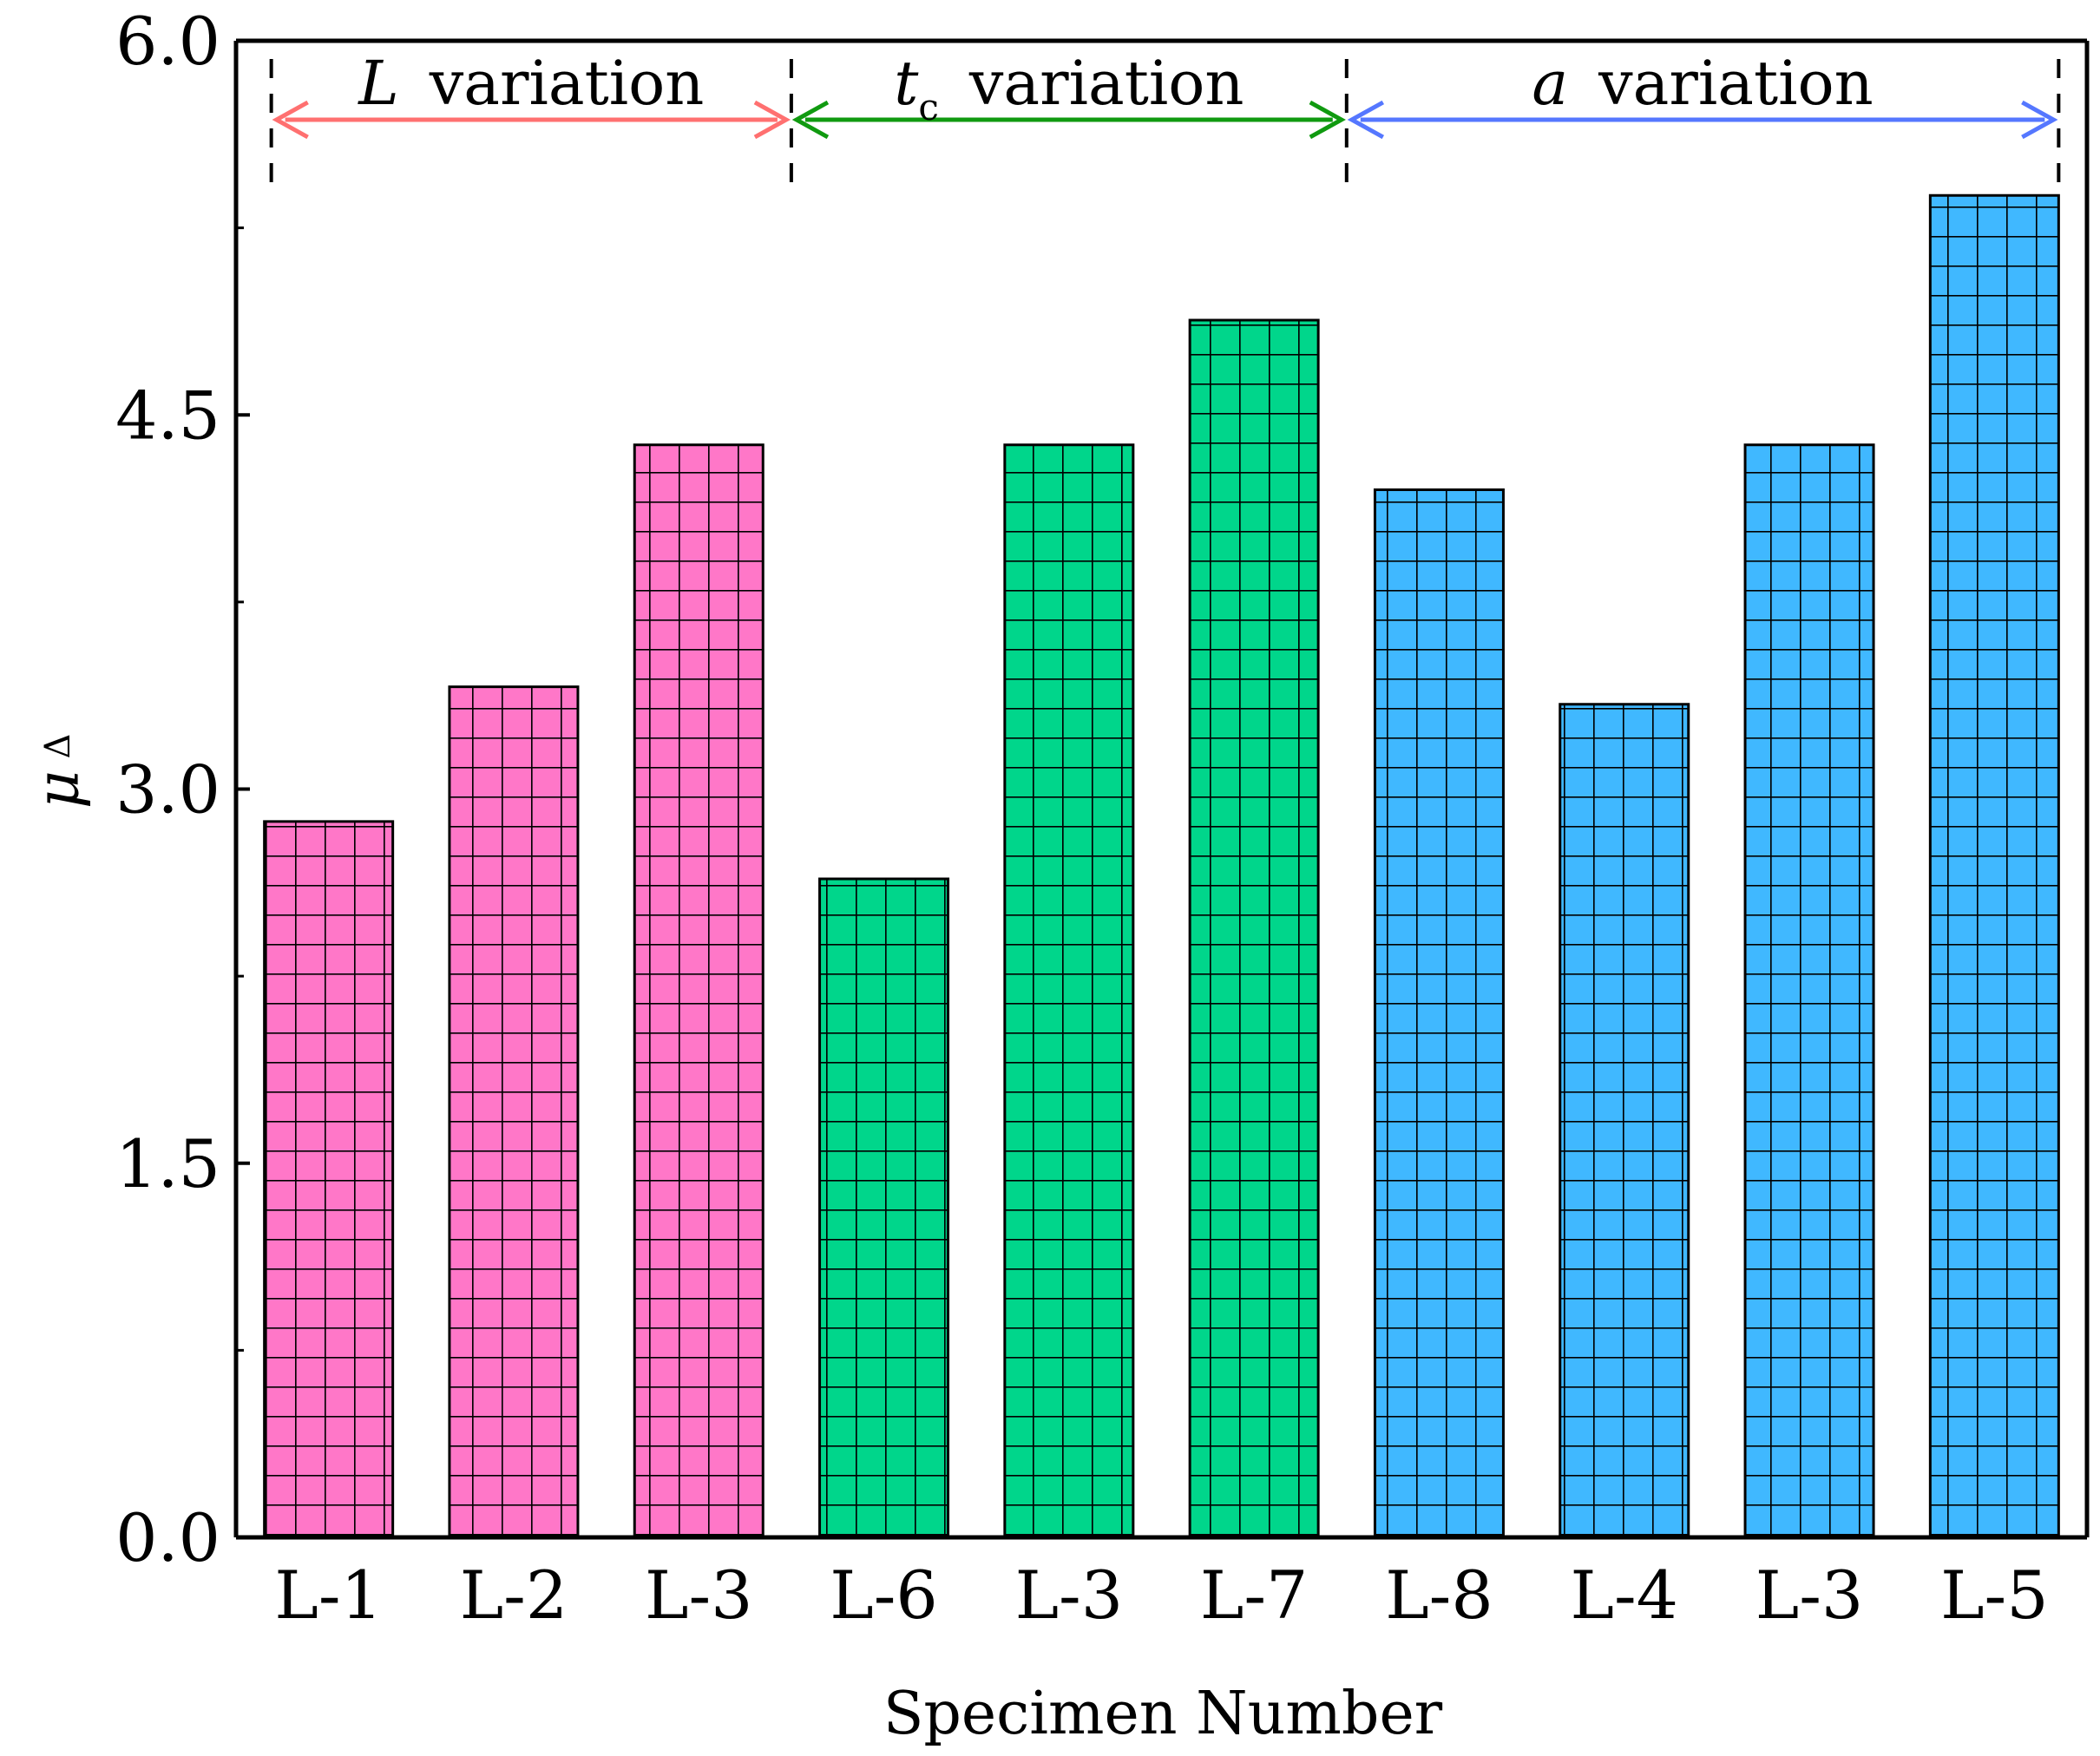 The image size is (2100, 1756). What do you see at coordinates (377, 83) in the screenshot?
I see `group-symbol: L` at bounding box center [377, 83].